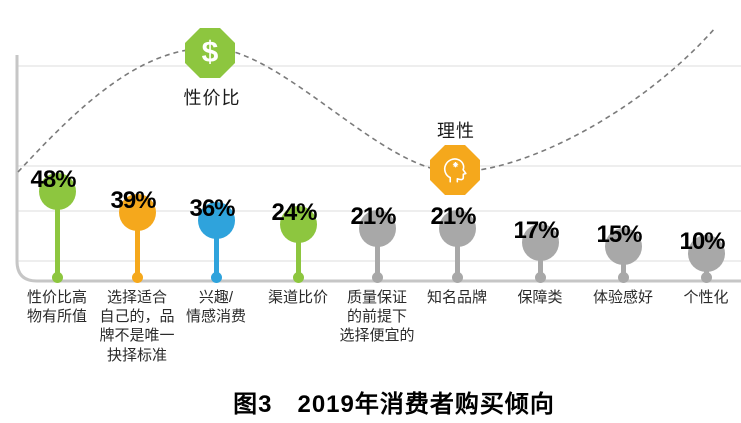  I want to click on category-label: 个性化, so click(706, 297).